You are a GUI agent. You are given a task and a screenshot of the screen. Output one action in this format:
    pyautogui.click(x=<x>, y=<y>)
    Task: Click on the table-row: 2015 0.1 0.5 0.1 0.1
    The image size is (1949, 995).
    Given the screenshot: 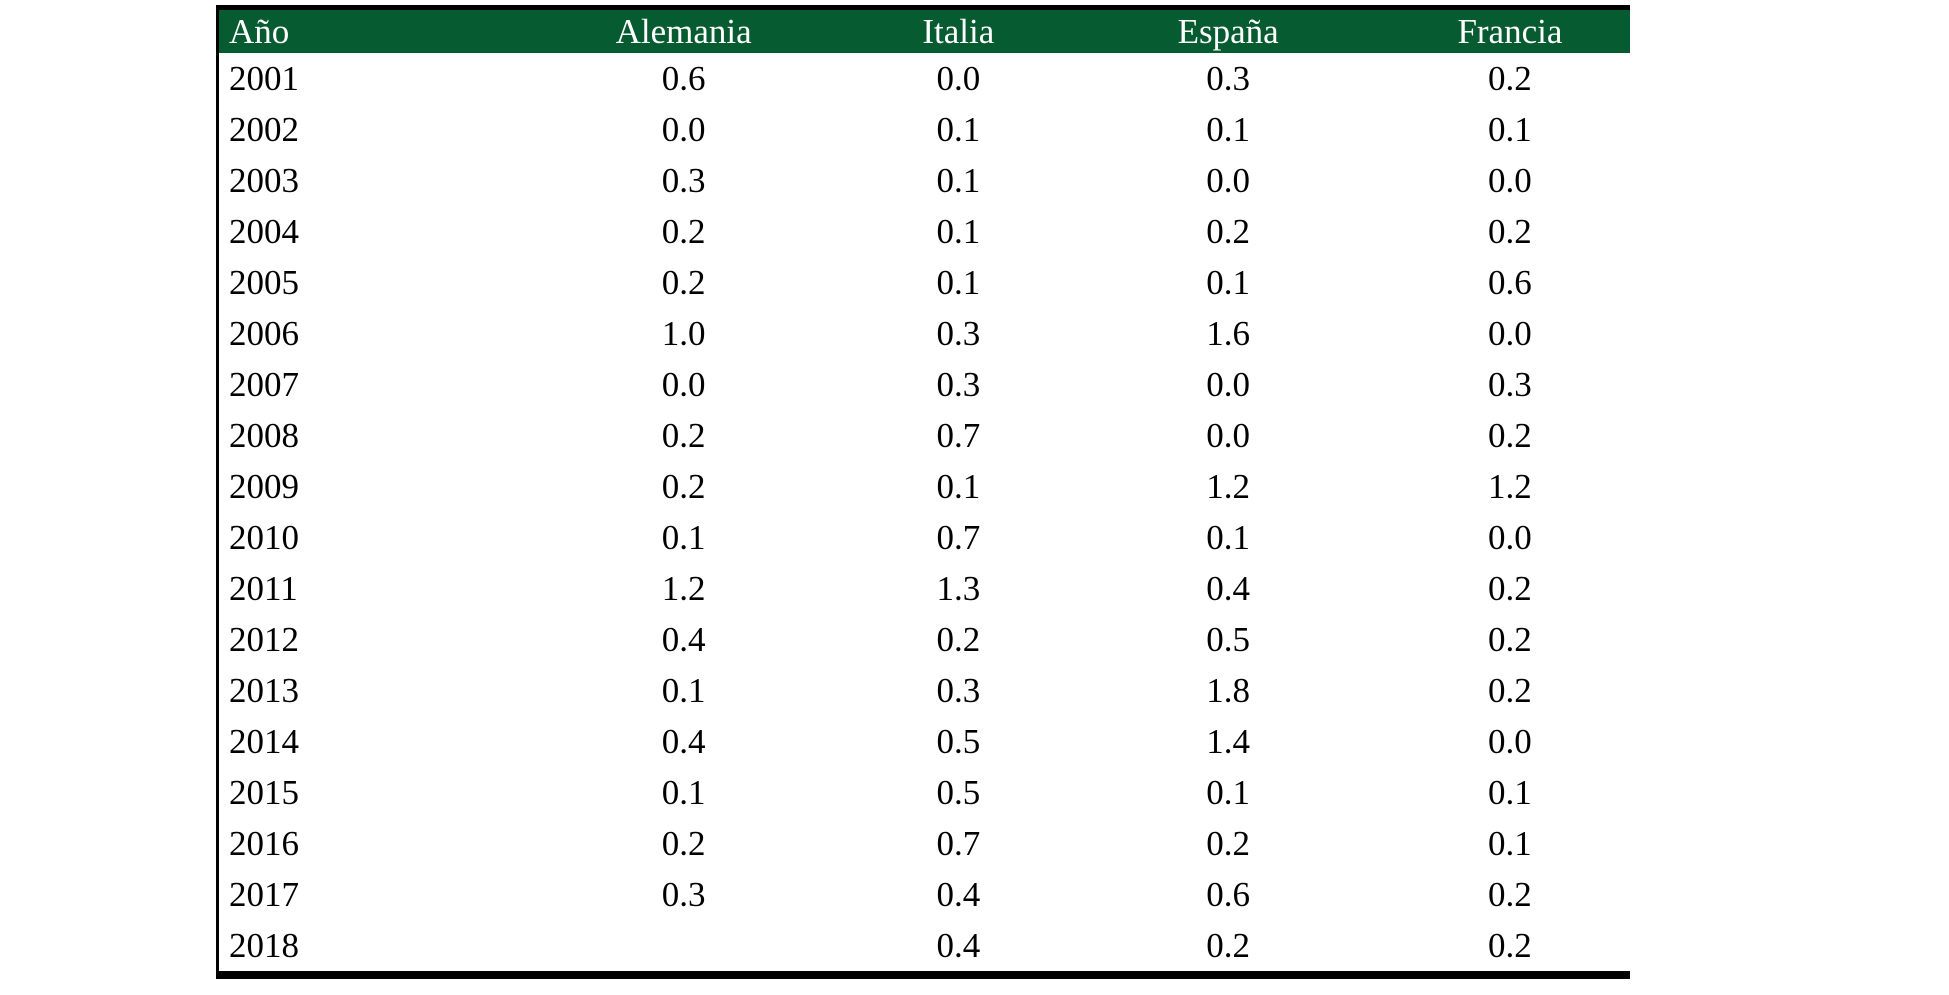 What is the action you would take?
    pyautogui.click(x=924, y=792)
    